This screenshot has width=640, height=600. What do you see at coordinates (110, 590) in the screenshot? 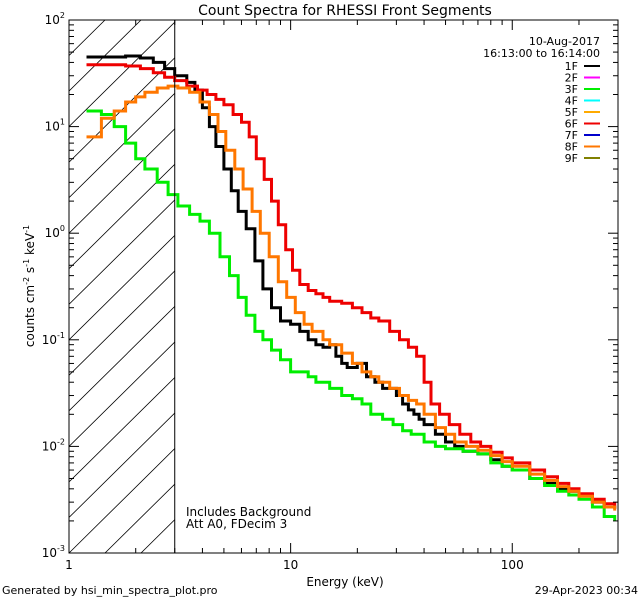
I see `footer-generated: Generated by hsi_min_spectra_plot.pro` at bounding box center [110, 590].